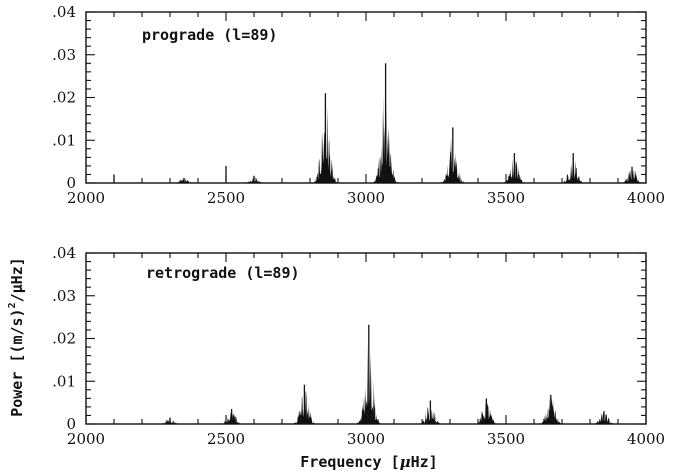 This screenshot has height=474, width=674. Describe the element at coordinates (12, 305) in the screenshot. I see `y-axis-superscript: 2` at that location.